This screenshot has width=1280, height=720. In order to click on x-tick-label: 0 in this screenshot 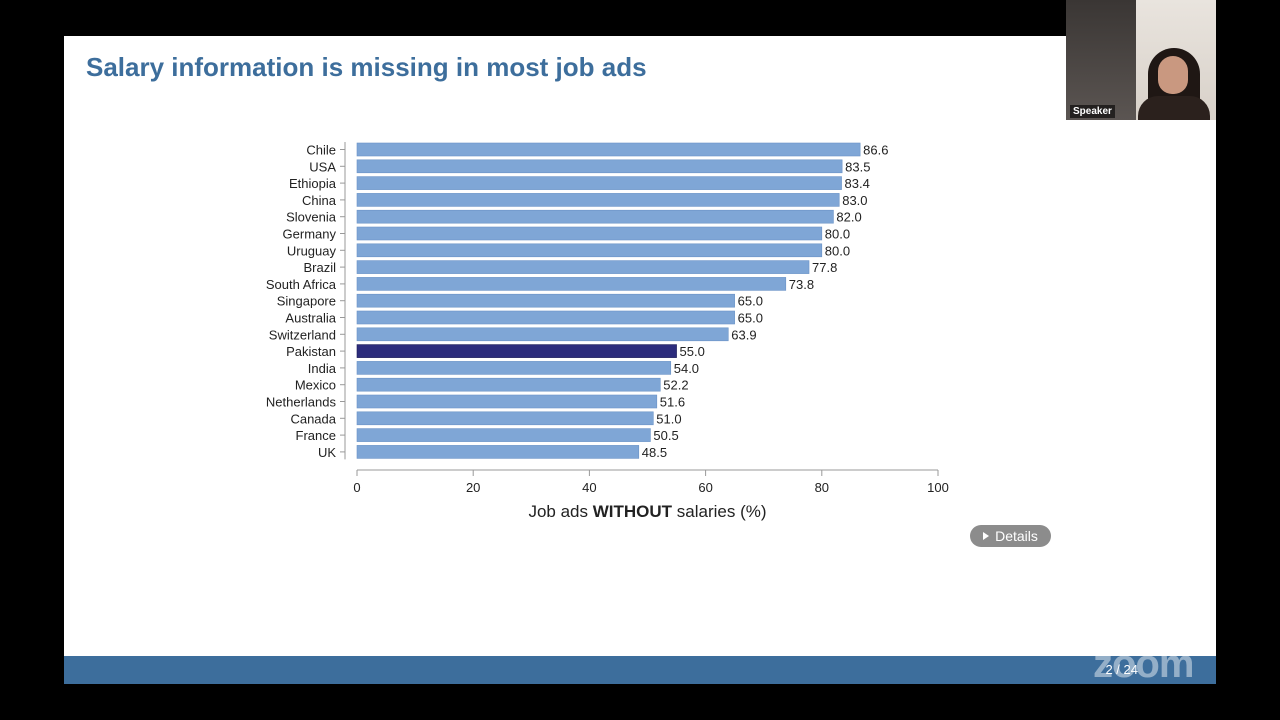, I will do `click(356, 487)`.